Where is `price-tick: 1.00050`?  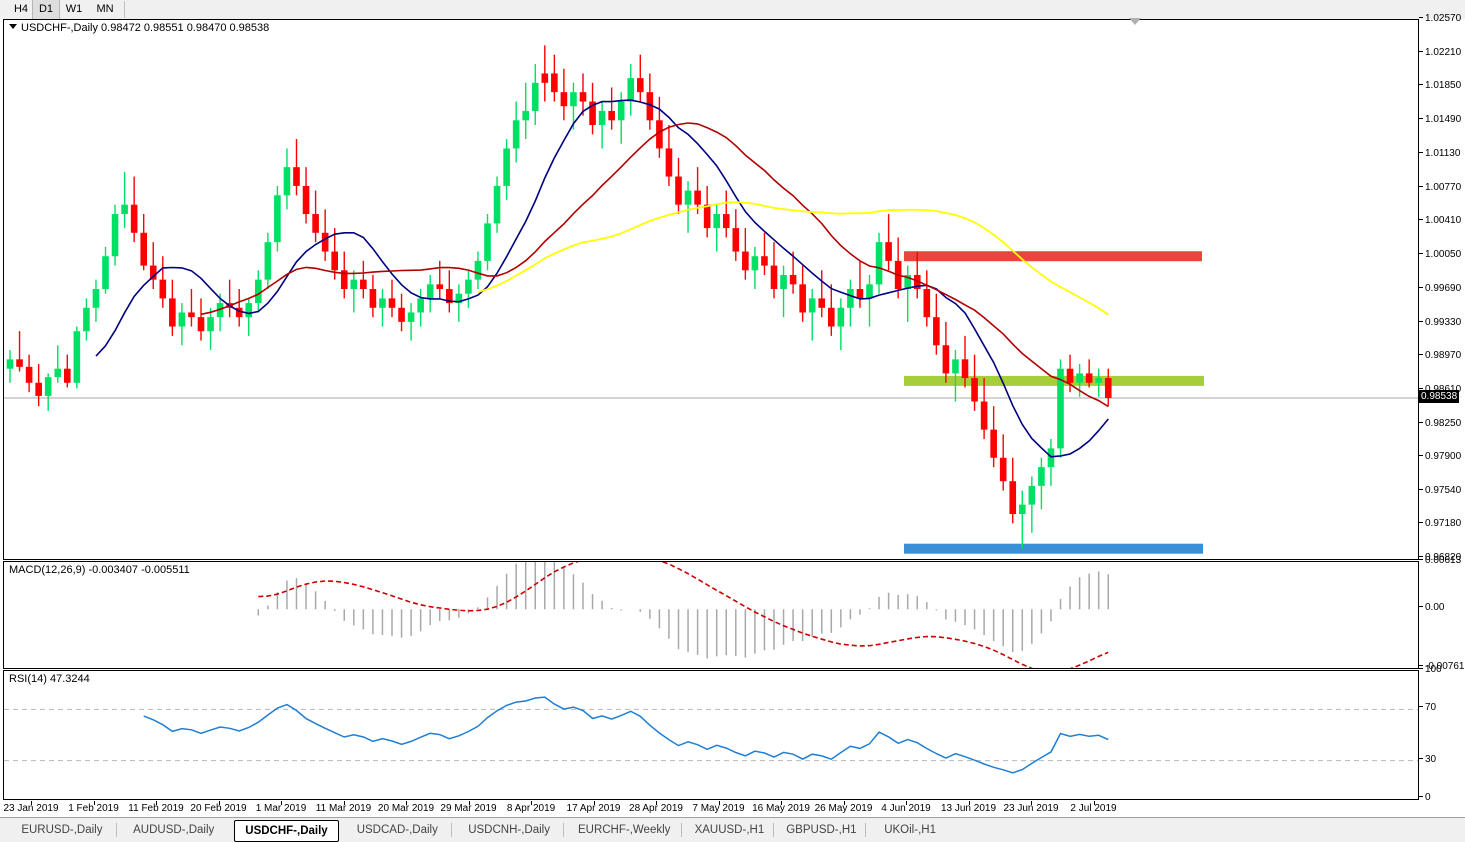 price-tick: 1.00050 is located at coordinates (1440, 254).